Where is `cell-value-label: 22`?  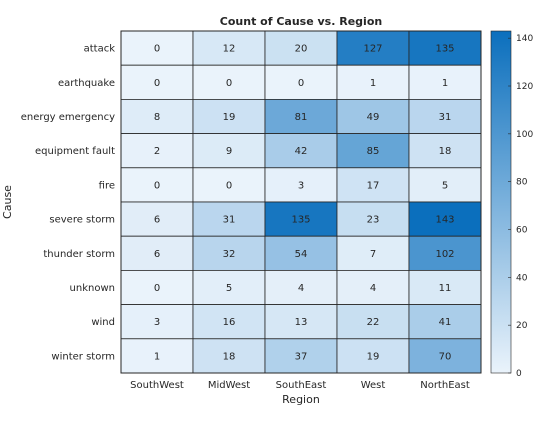 cell-value-label: 22 is located at coordinates (373, 322).